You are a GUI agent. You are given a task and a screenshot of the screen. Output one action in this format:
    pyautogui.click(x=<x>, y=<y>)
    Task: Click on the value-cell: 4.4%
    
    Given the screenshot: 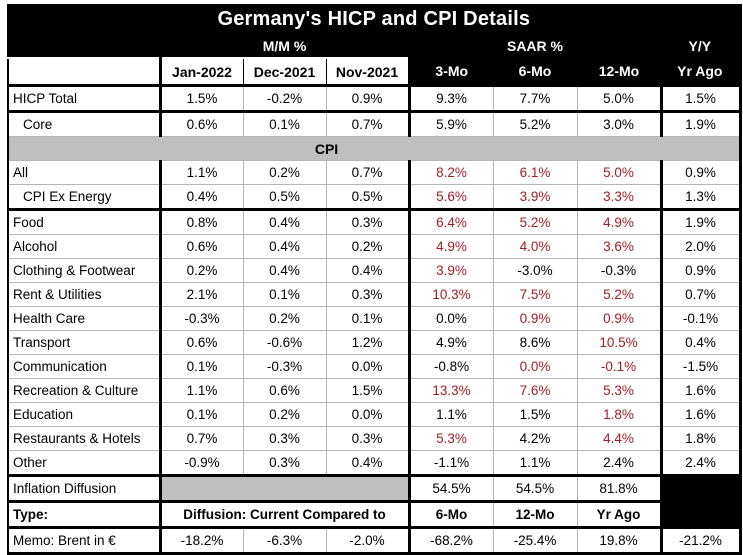 What is the action you would take?
    pyautogui.click(x=620, y=438)
    